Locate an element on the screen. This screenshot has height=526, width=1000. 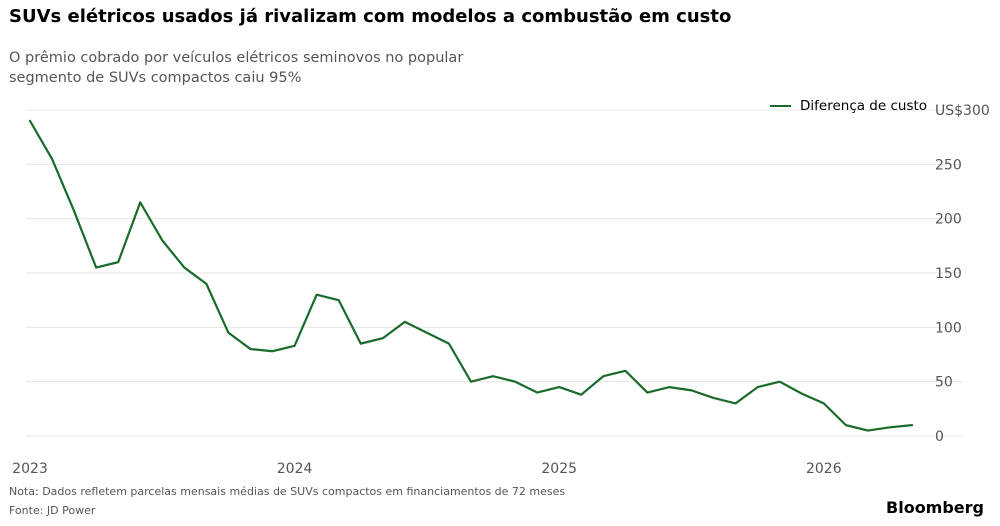
x-tick-label: 2023 is located at coordinates (30, 469).